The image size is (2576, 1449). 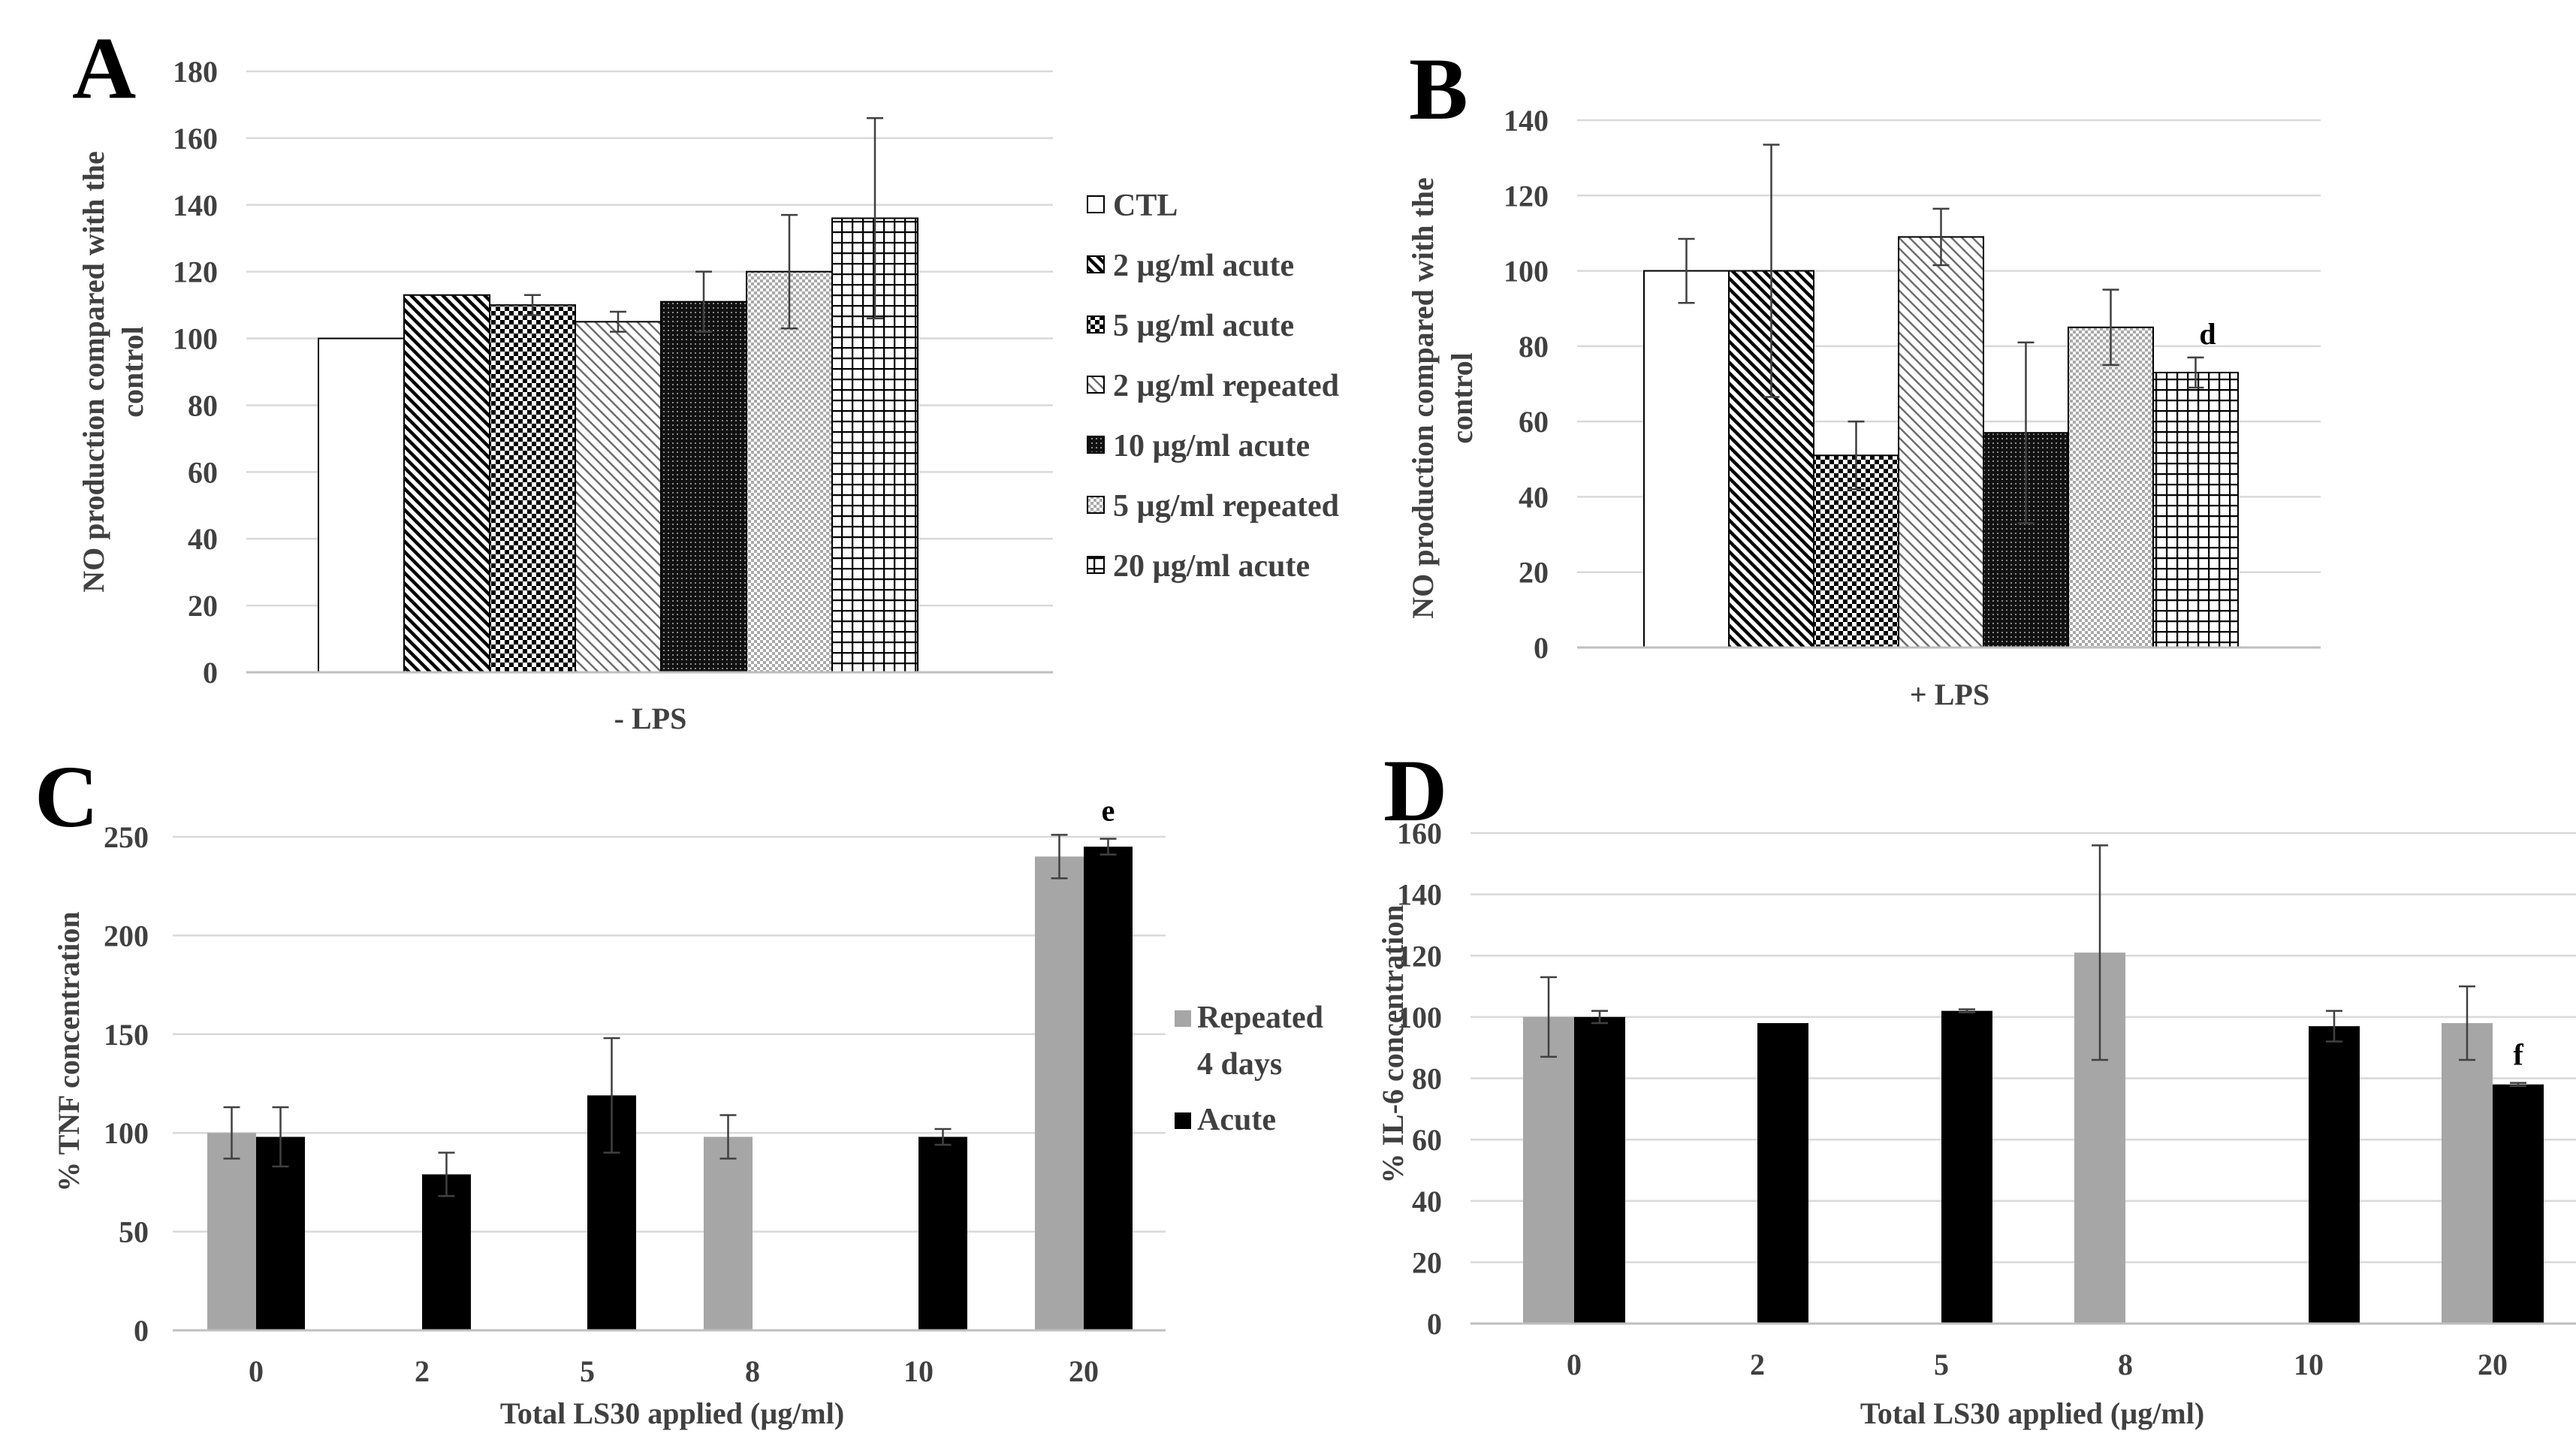 I want to click on panel-c-gridlines, so click(x=669, y=1034).